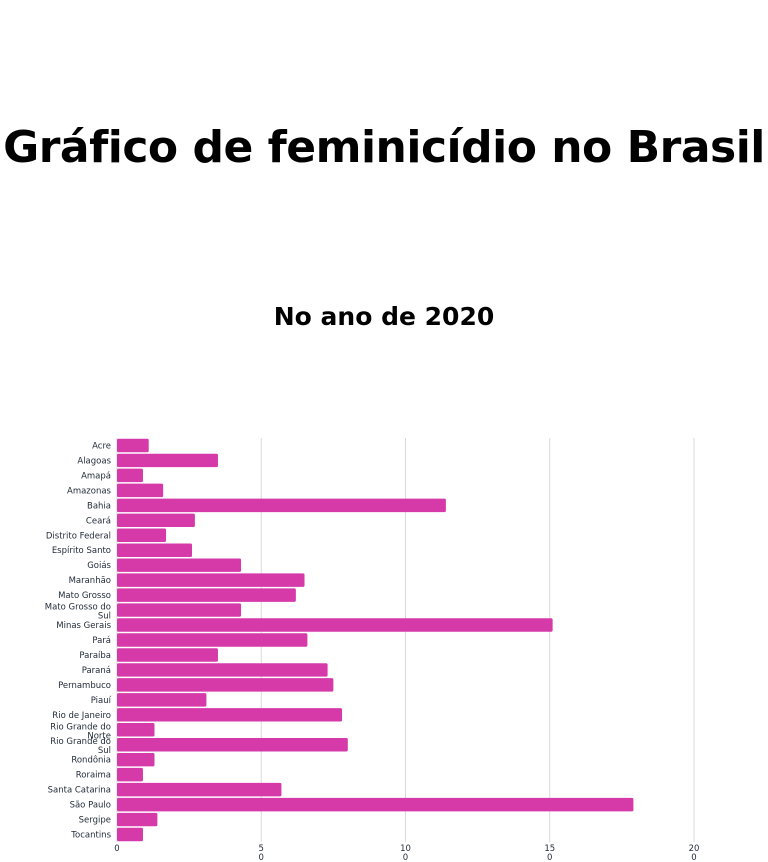 The image size is (768, 862). I want to click on category-label: Piauí, so click(101, 701).